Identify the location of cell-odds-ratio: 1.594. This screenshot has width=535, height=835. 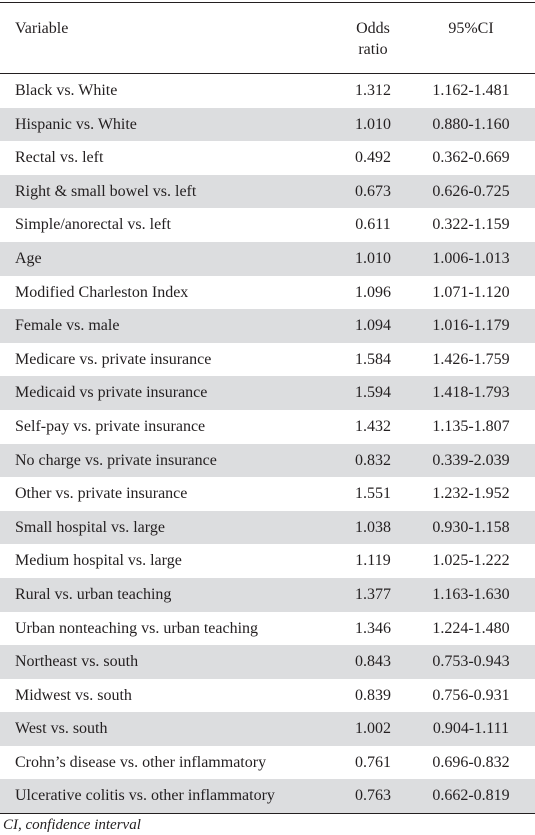
(373, 393).